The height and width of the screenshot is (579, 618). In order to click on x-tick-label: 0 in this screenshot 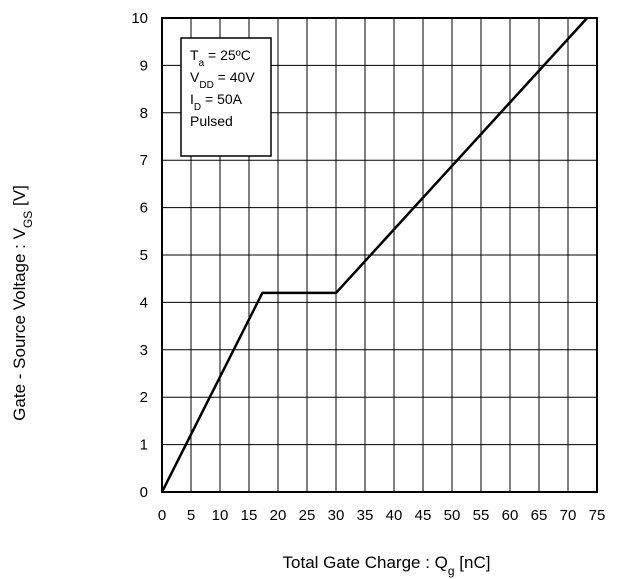, I will do `click(162, 515)`.